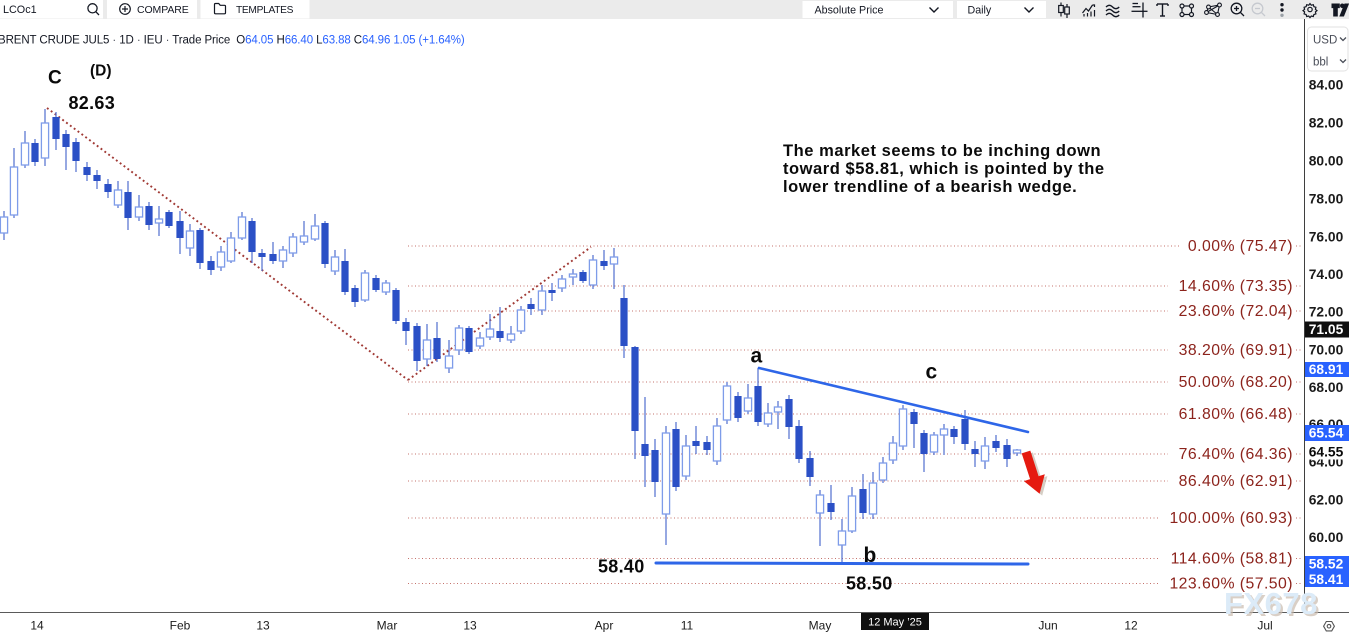  I want to click on svg-text: 58.41, so click(1326, 579).